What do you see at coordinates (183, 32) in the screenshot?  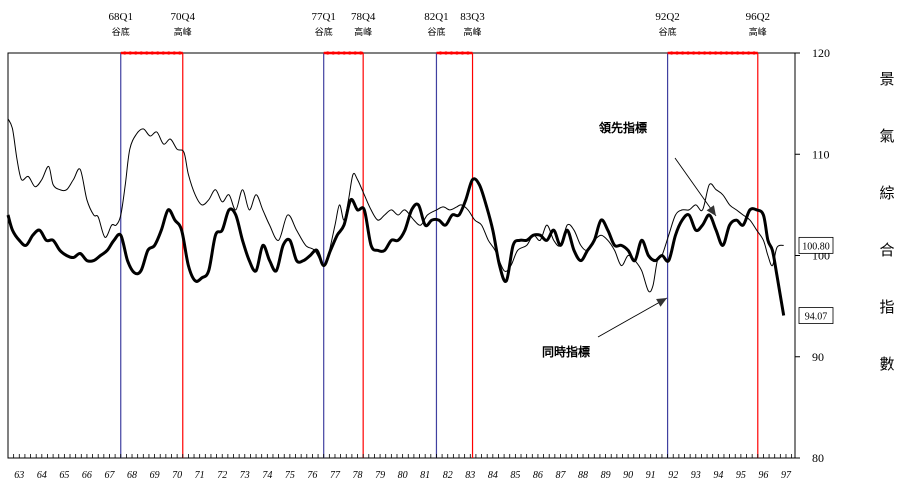 I see `turning-type-70Q4: 高峰` at bounding box center [183, 32].